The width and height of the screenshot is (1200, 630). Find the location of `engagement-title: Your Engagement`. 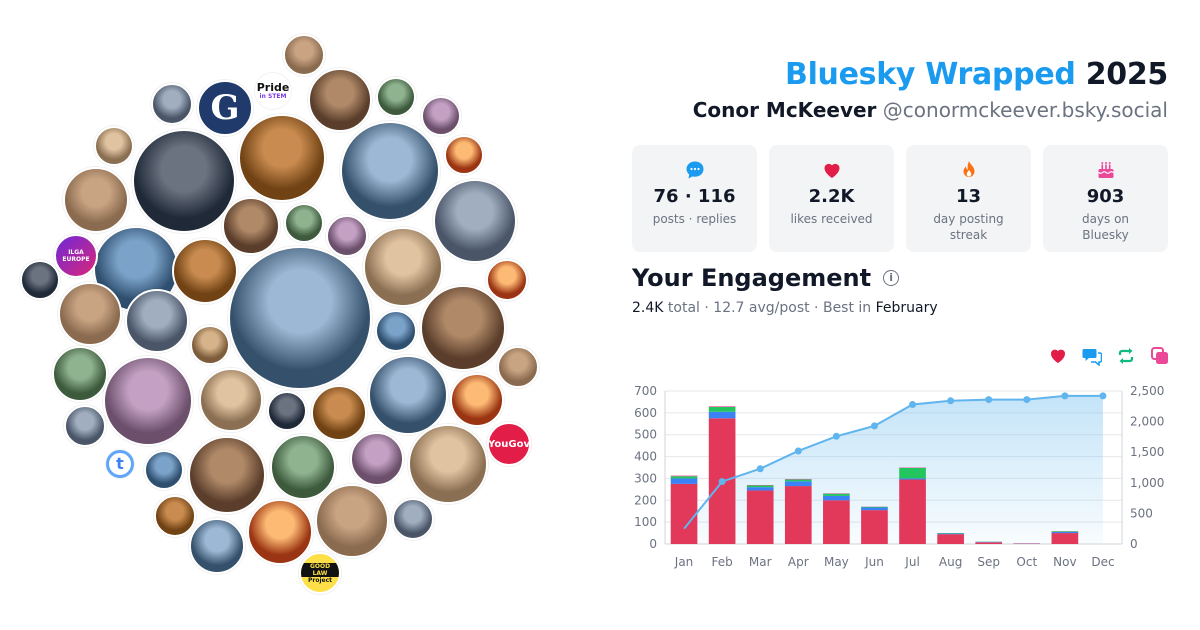

engagement-title: Your Engagement is located at coordinates (752, 278).